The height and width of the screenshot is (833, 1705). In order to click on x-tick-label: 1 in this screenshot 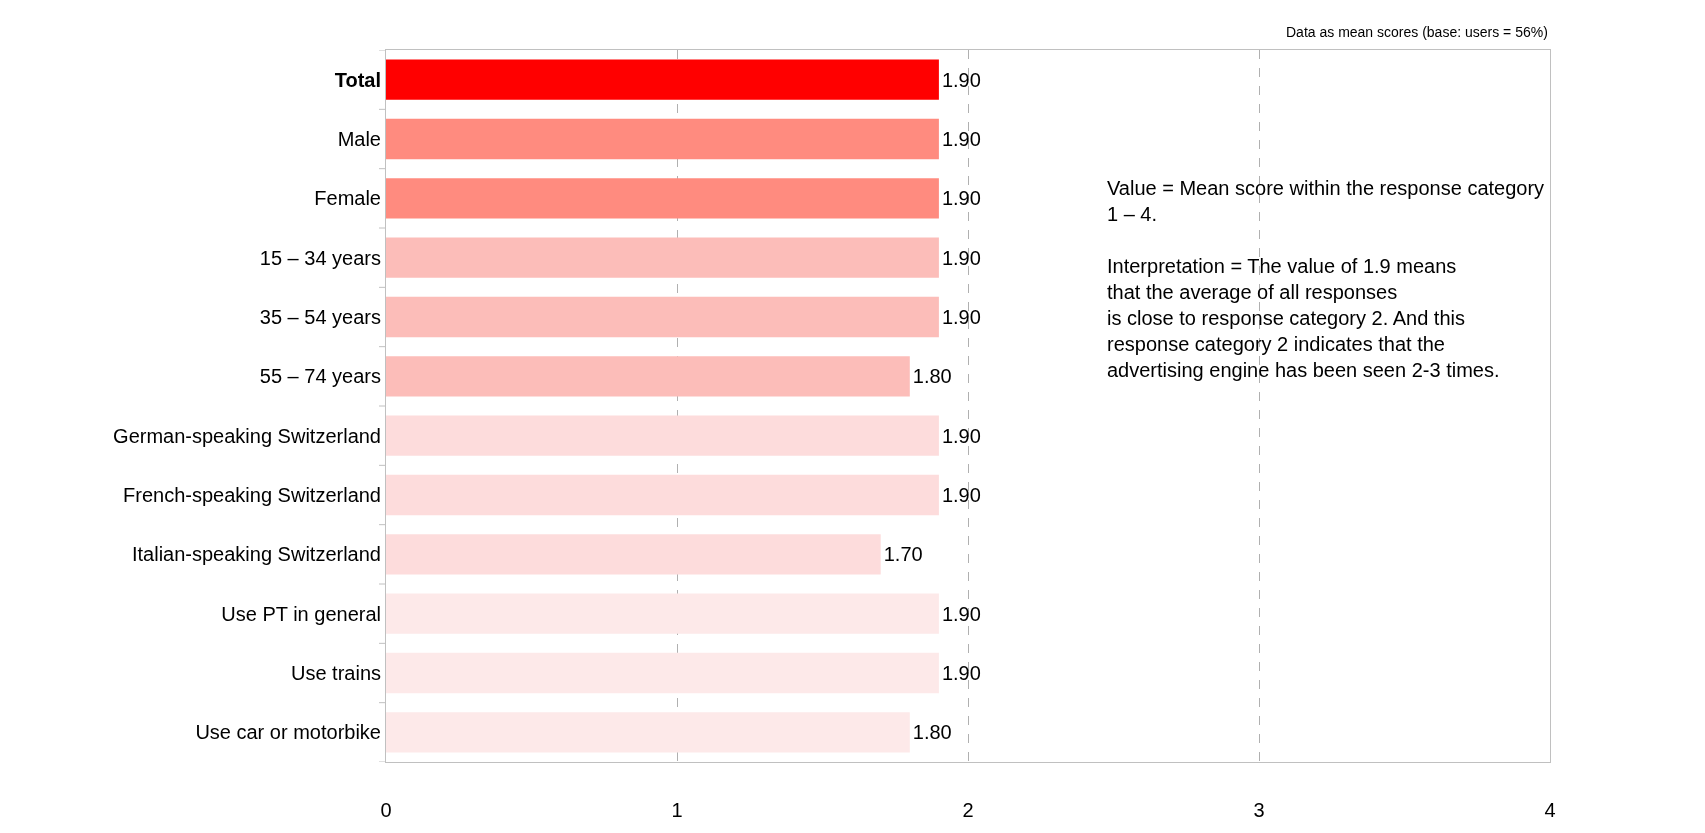, I will do `click(677, 810)`.